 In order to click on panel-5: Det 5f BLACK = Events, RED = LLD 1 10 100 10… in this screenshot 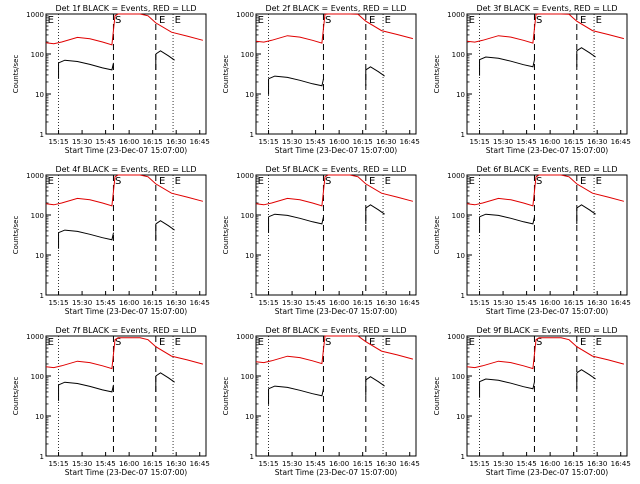, I will do `click(321, 240)`.